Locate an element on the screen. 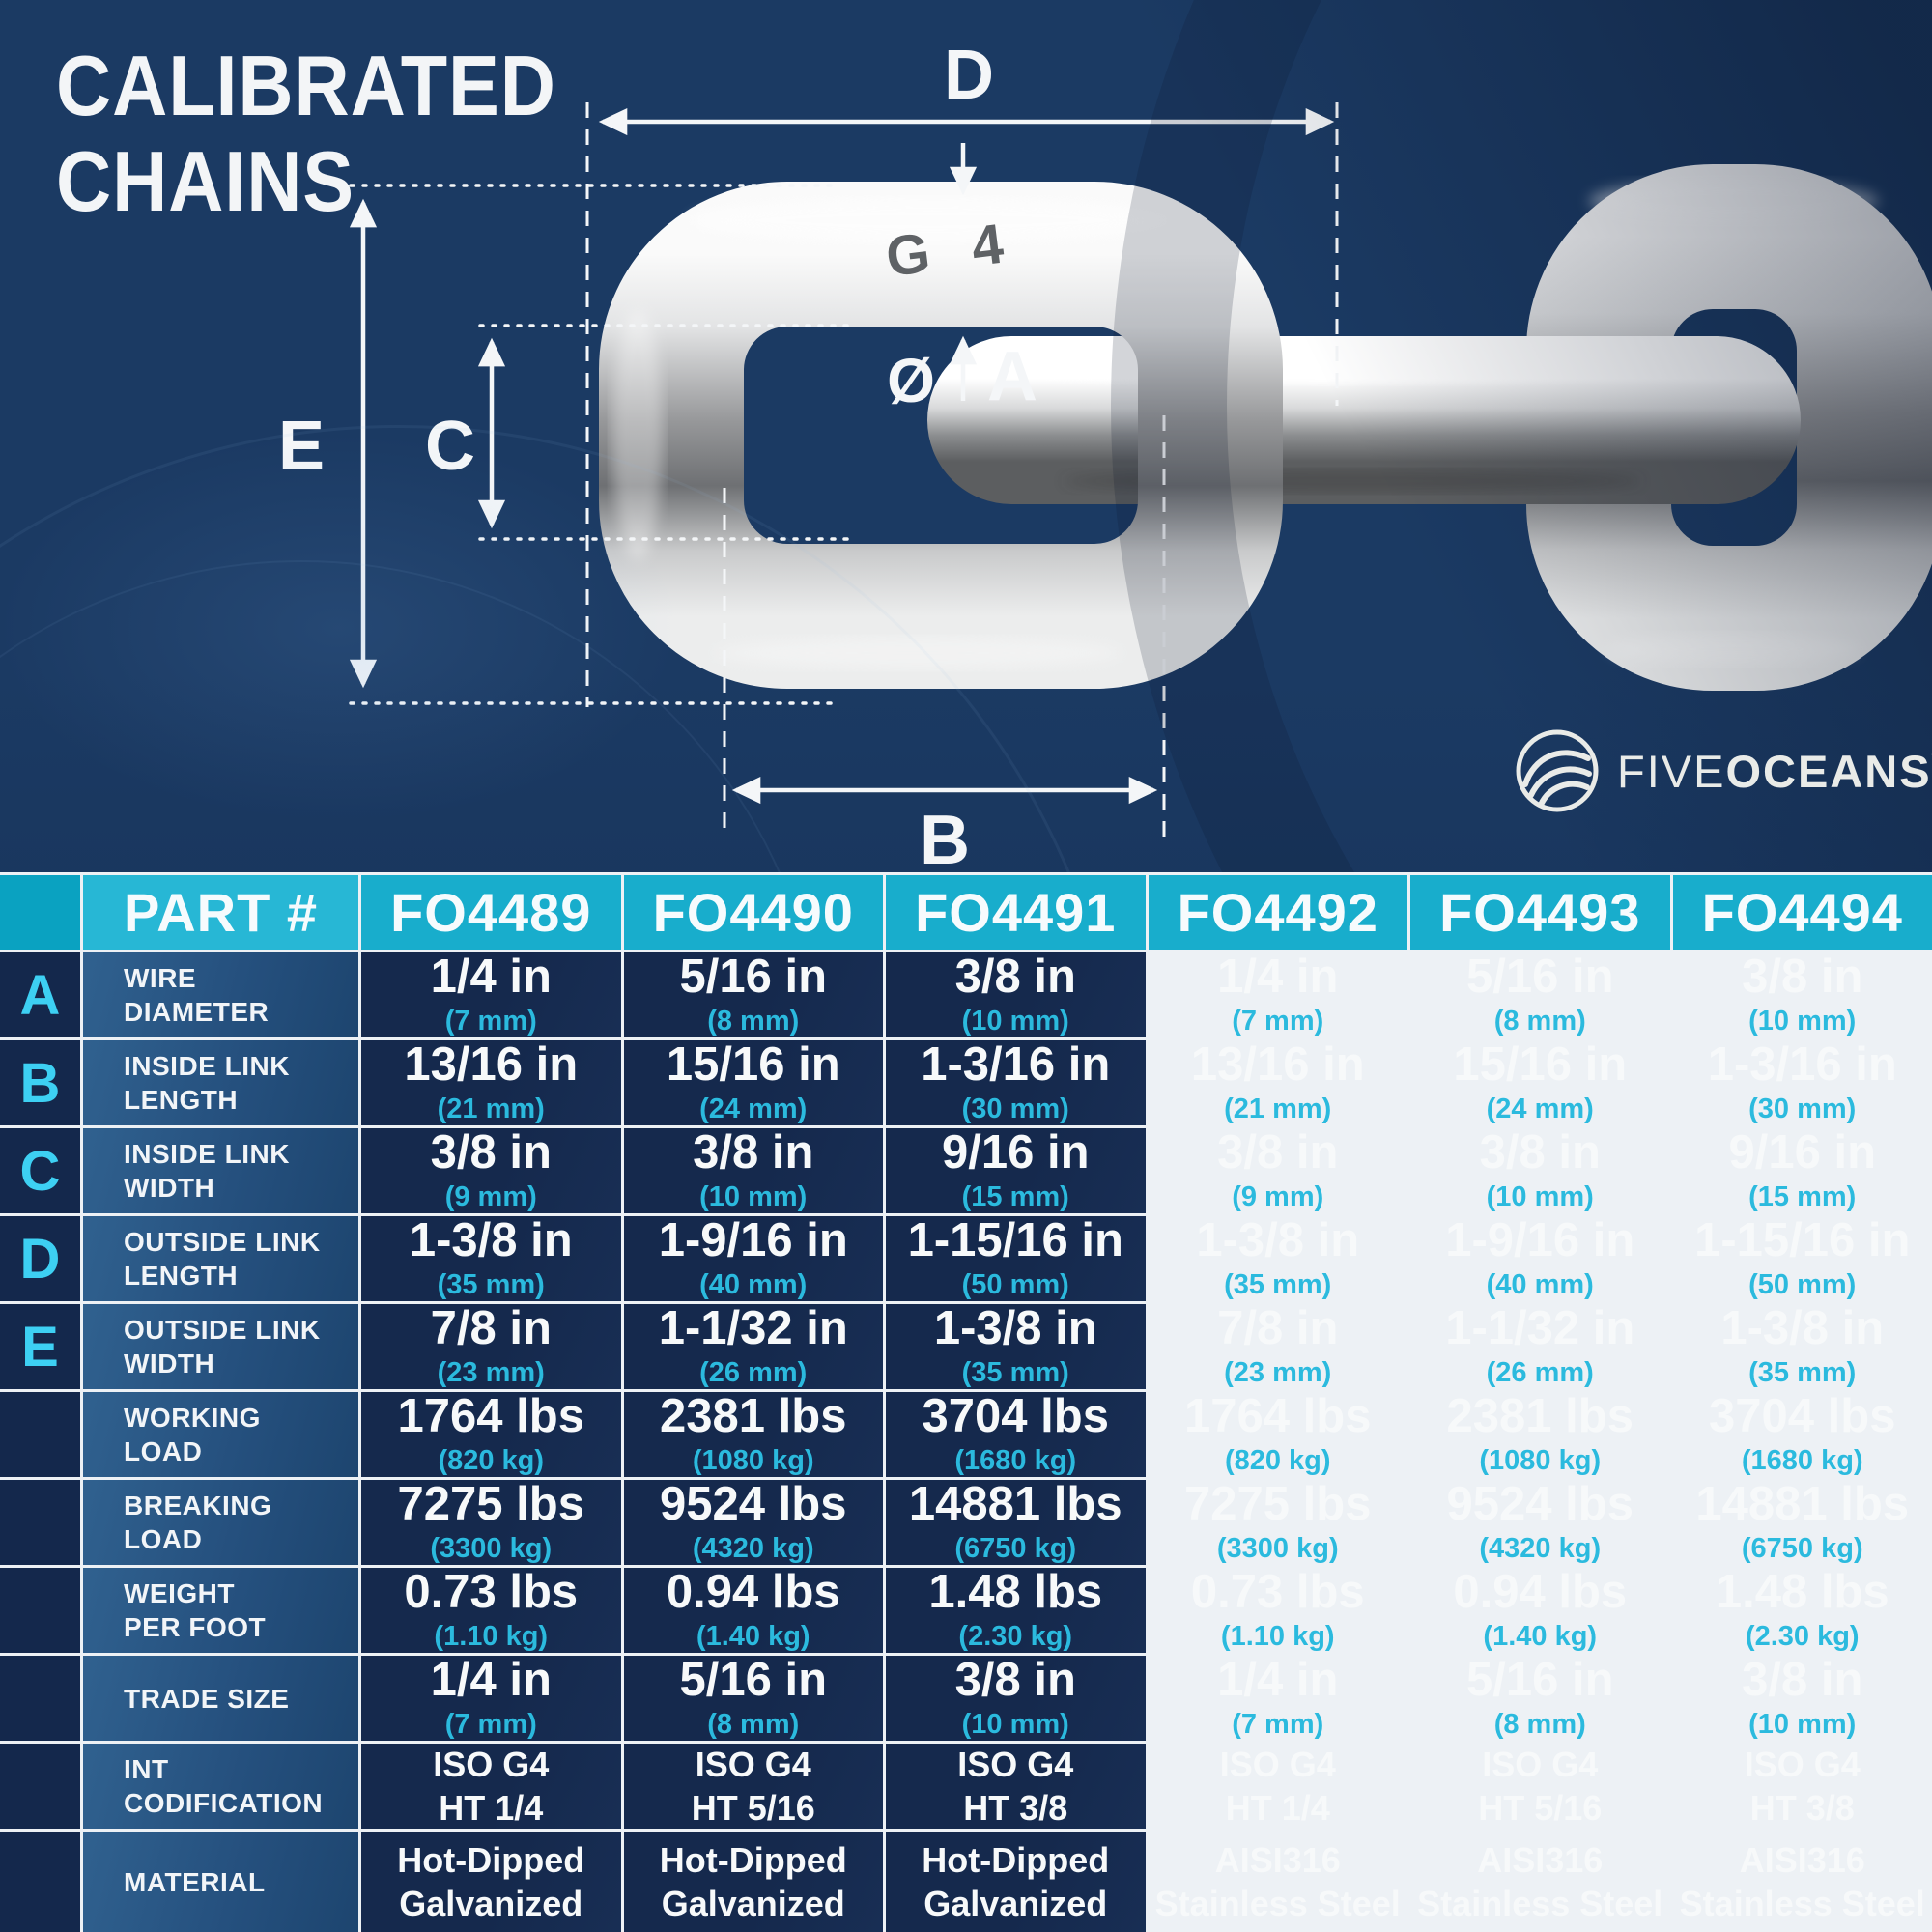 The width and height of the screenshot is (1932, 1932). value-metric-unit: (35 mm) is located at coordinates (1015, 1373).